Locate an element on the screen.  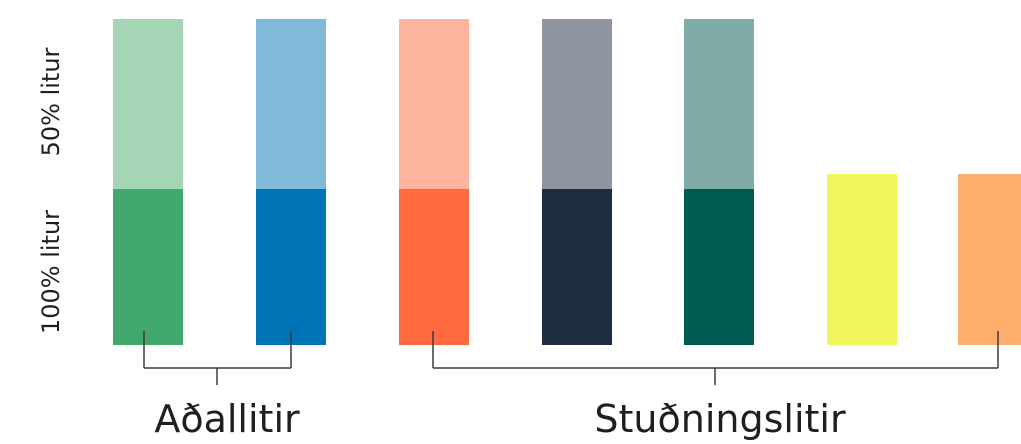
swatch-yellow is located at coordinates (862, 259).